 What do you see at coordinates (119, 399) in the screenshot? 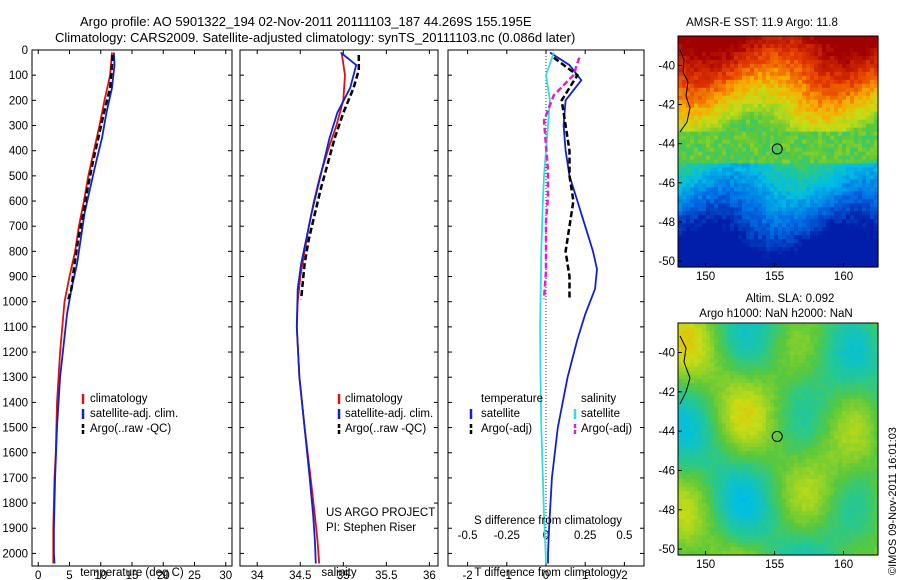
I see `legend-label-climatology: climatology` at bounding box center [119, 399].